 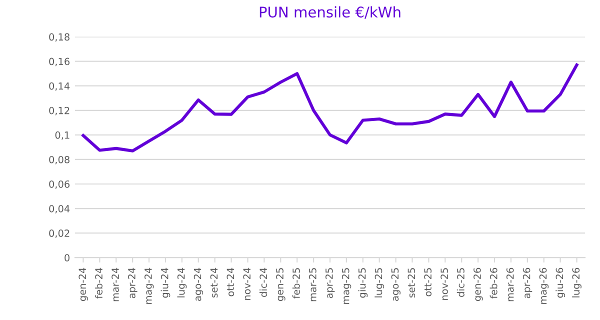 What do you see at coordinates (133, 283) in the screenshot?
I see `x-tick-label: apr-24` at bounding box center [133, 283].